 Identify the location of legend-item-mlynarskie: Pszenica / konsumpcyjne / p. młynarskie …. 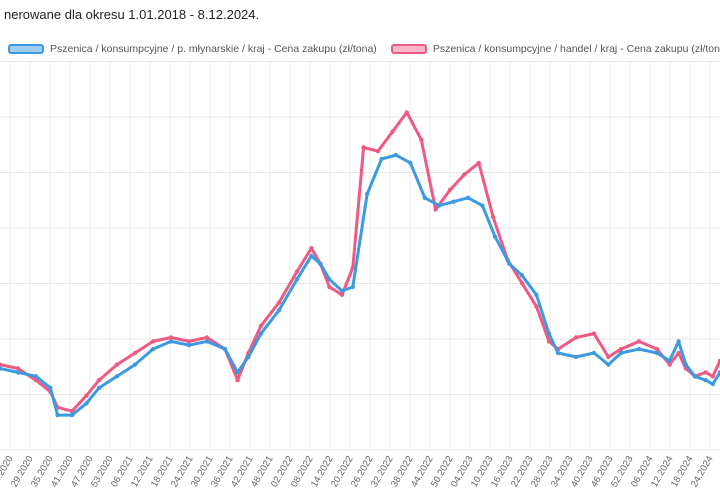
(192, 49).